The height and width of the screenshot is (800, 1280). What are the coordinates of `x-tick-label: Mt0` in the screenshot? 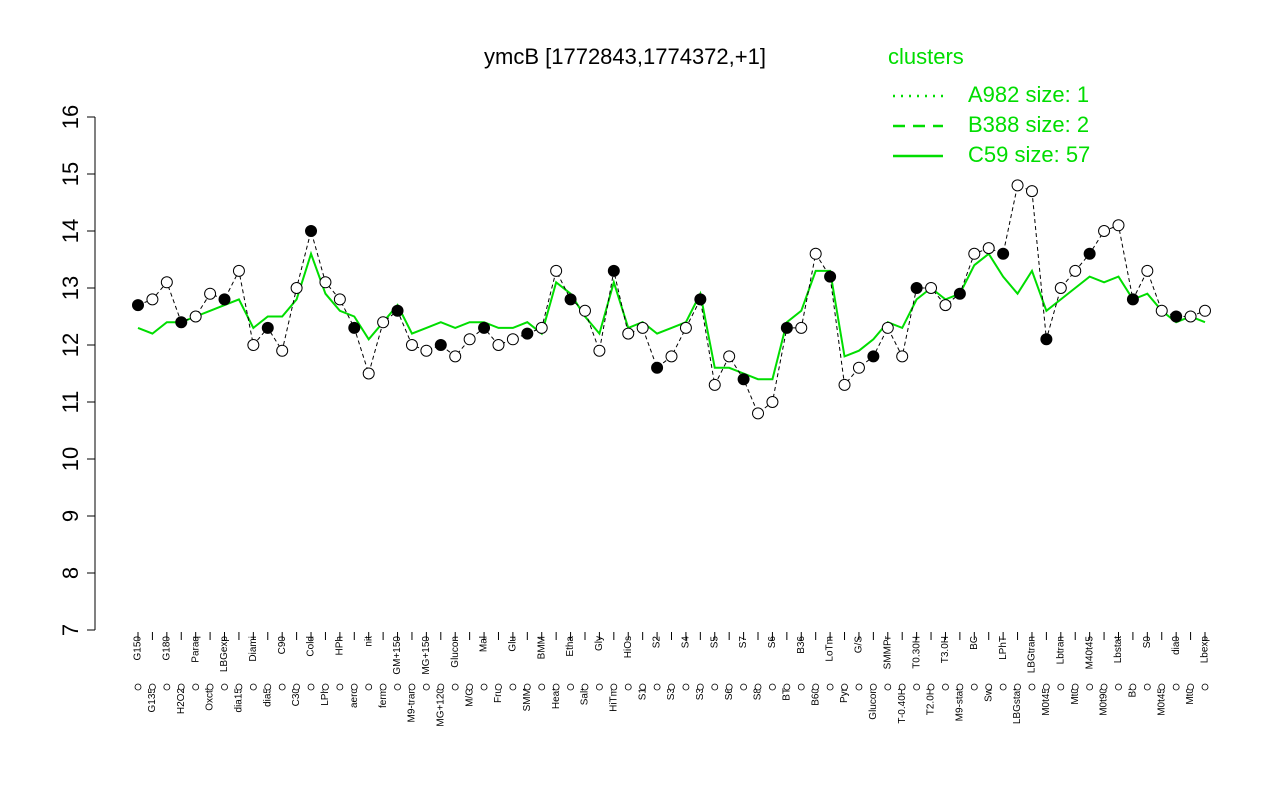 It's located at (1075, 696).